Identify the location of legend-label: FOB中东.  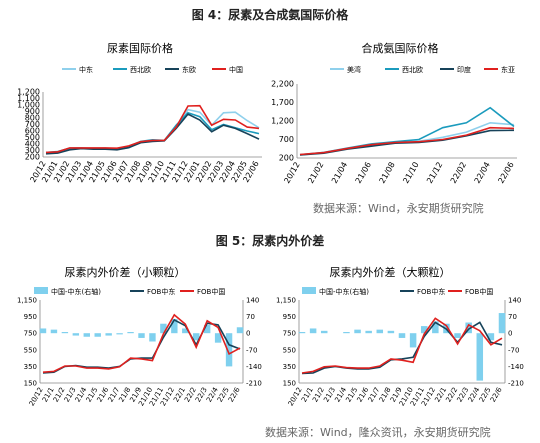
(431, 291).